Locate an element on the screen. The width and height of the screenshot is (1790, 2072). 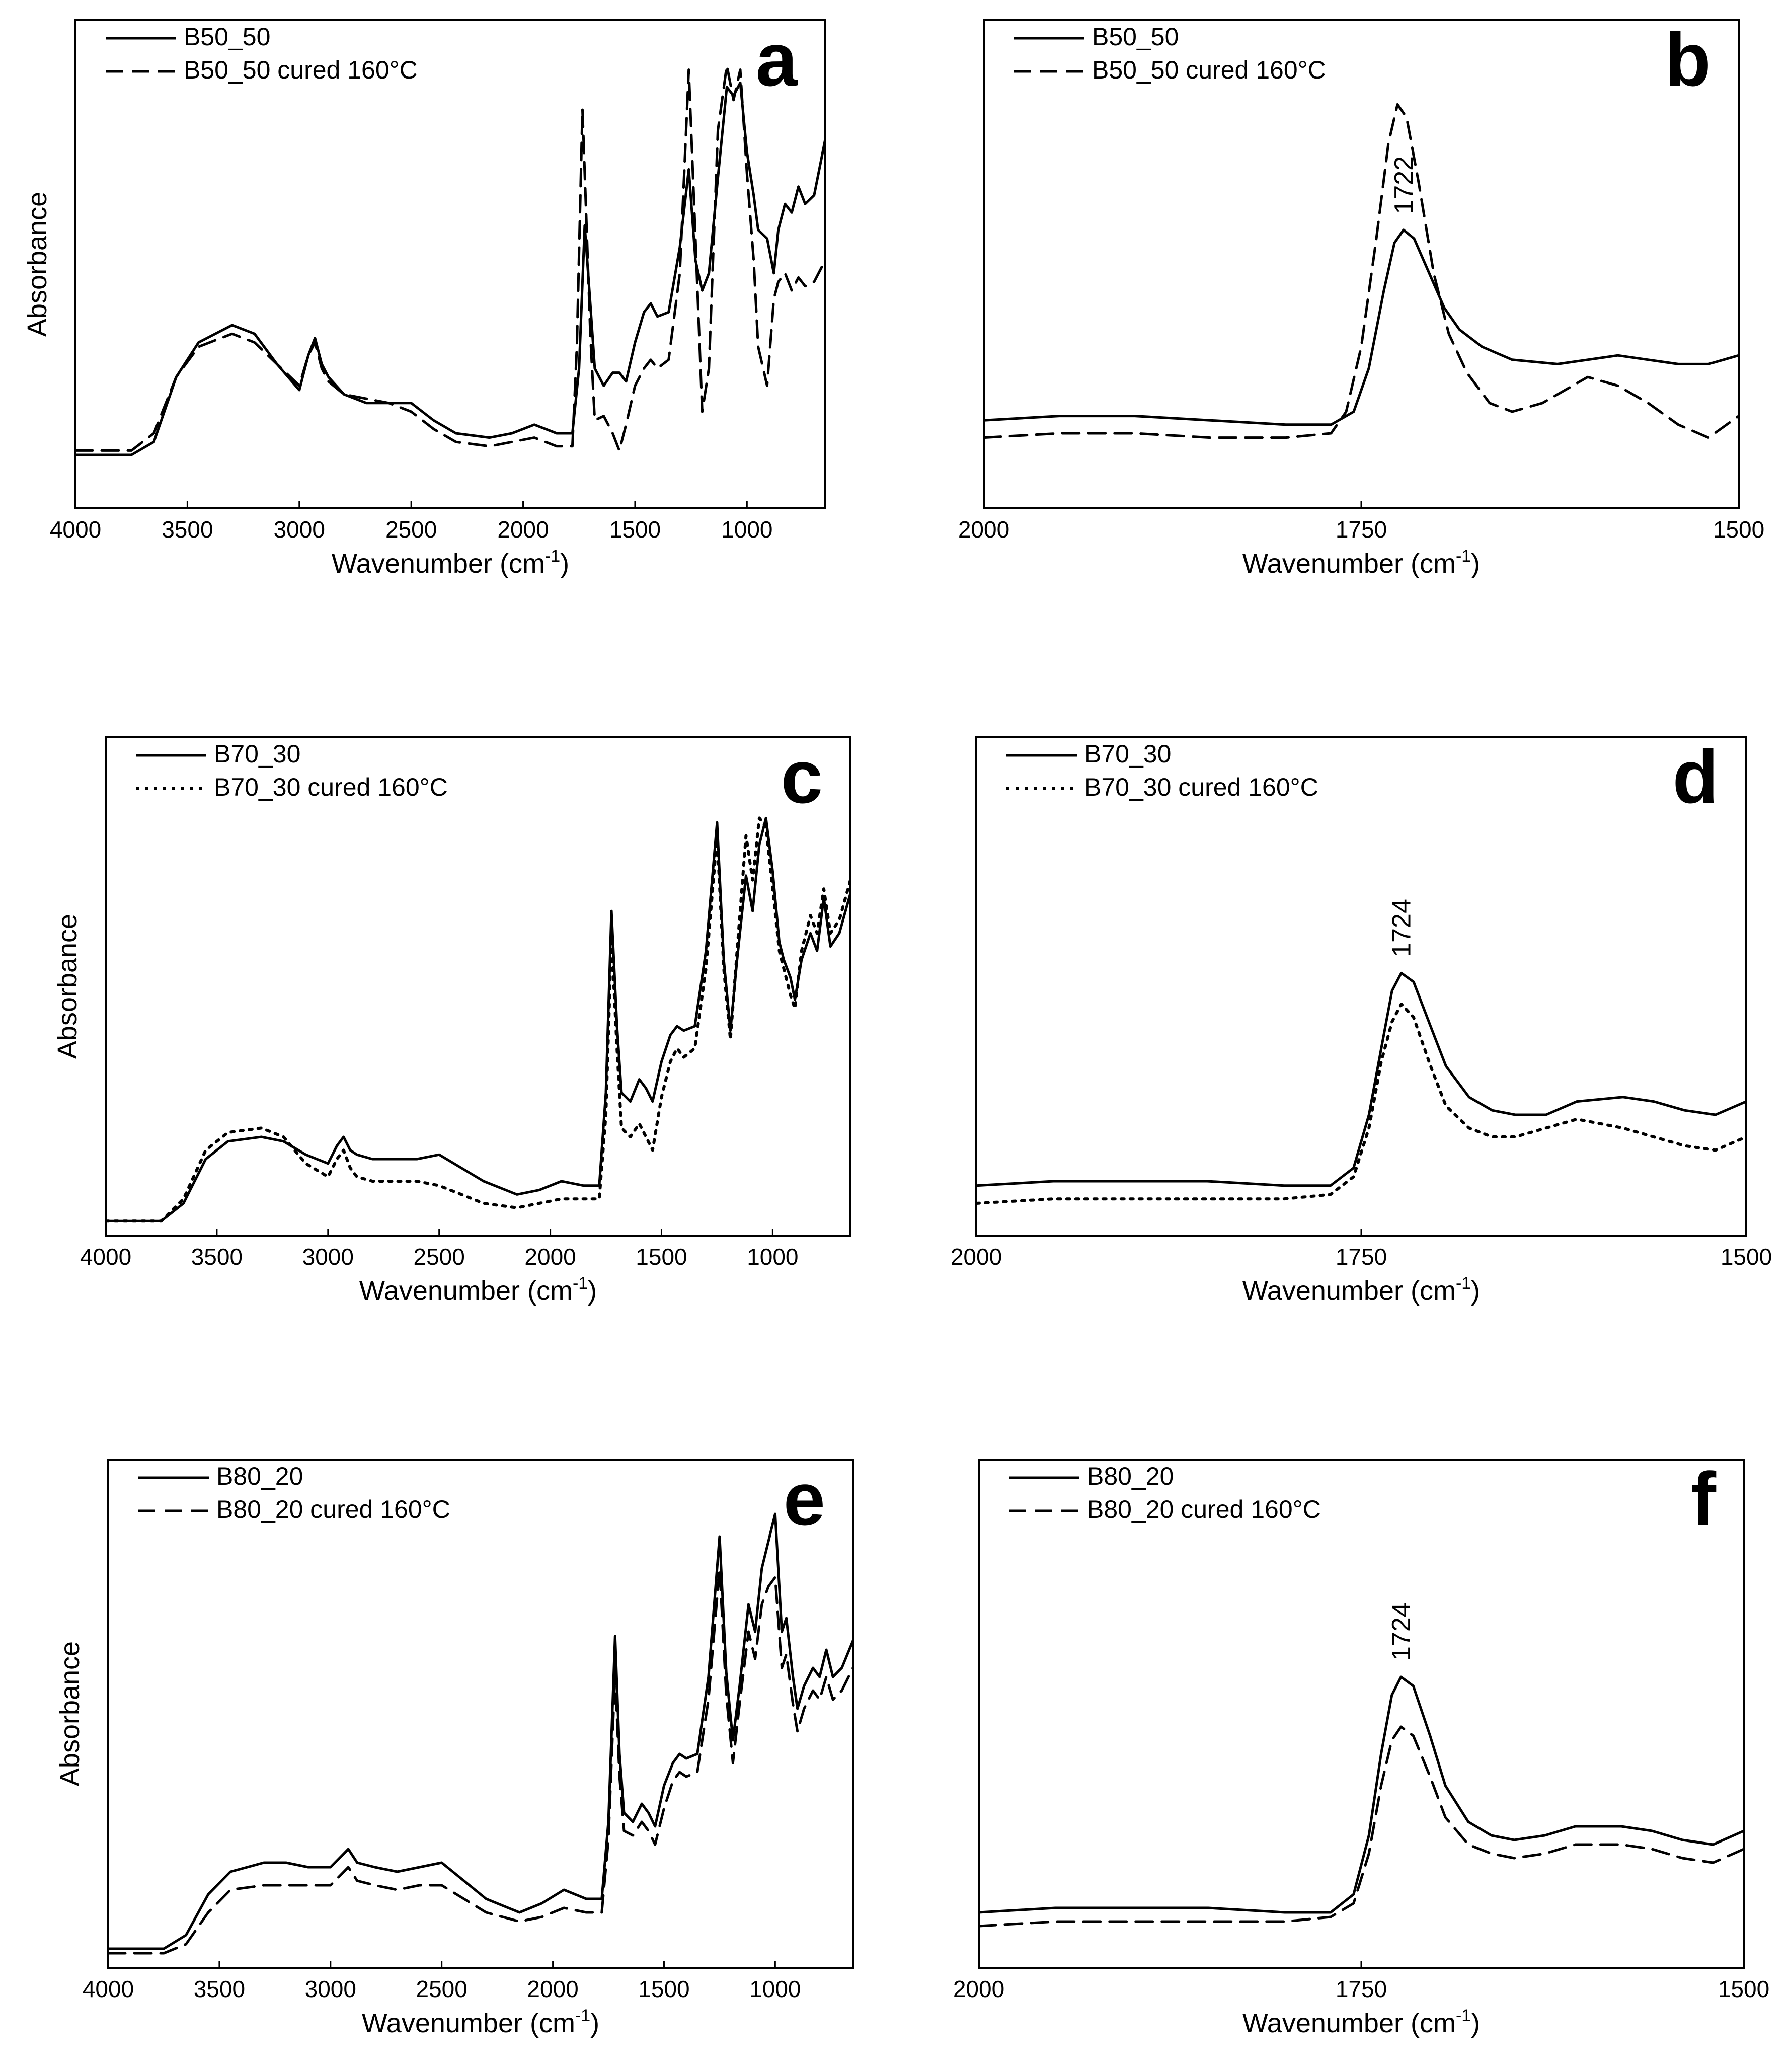
panel-letter: b is located at coordinates (1688, 59).